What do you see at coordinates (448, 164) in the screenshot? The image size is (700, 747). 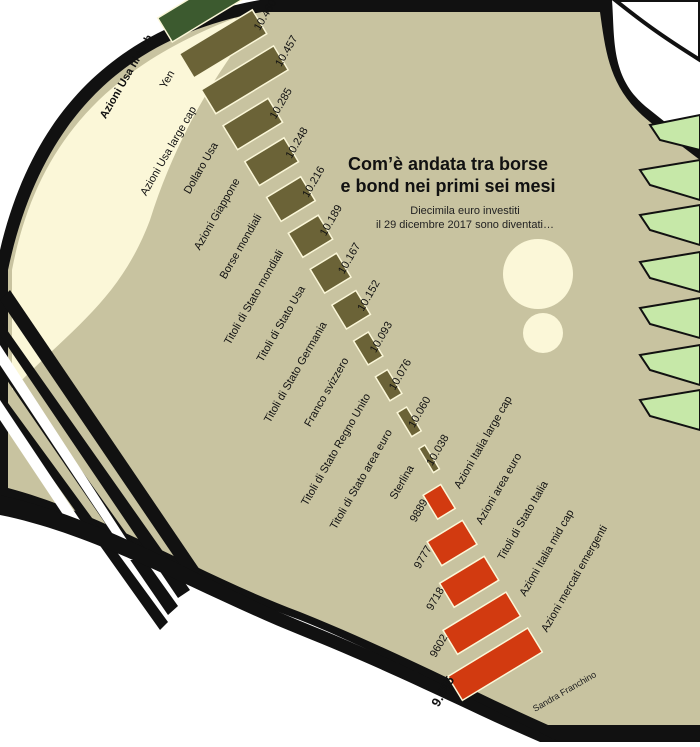 I see `chart-title-line1: Com’è andata tra borse` at bounding box center [448, 164].